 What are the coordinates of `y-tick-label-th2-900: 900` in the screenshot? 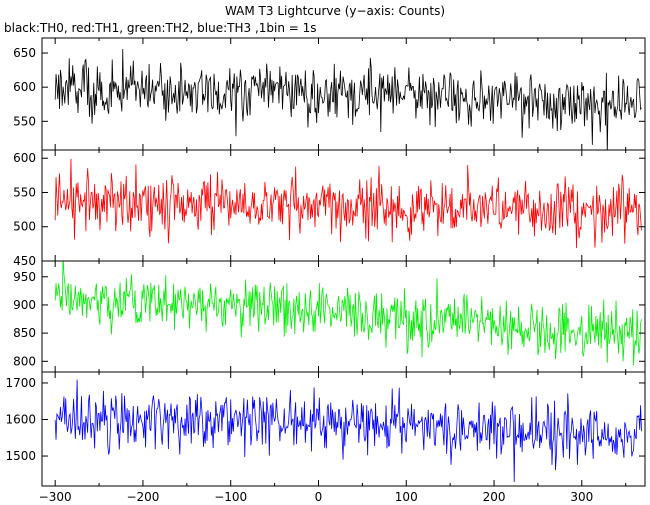 It's located at (24, 305).